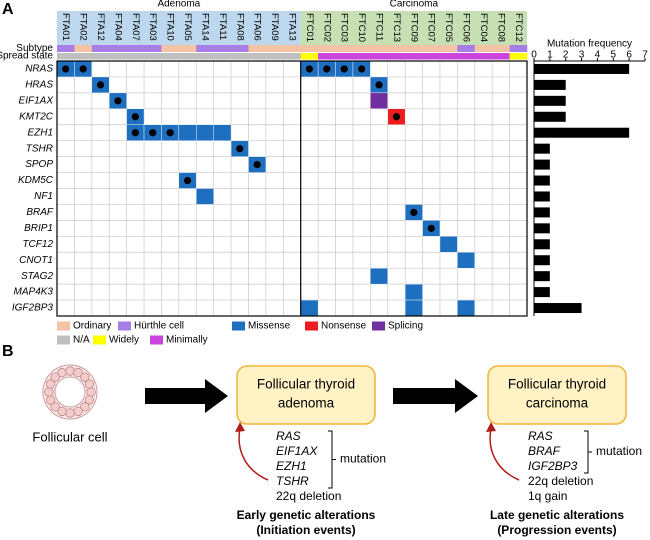  I want to click on gene-name: TSHR, so click(292, 481).